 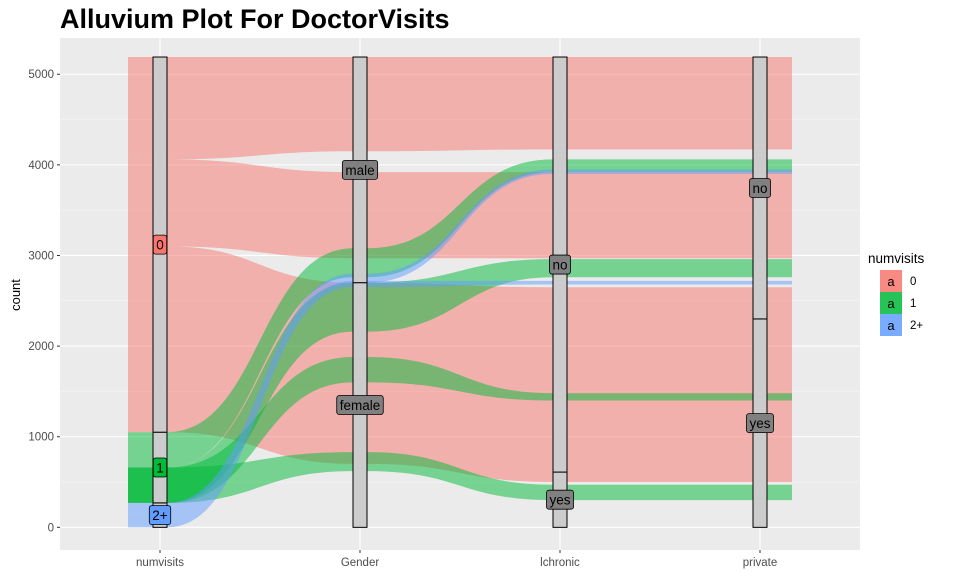 I want to click on y-tick-label: 0, so click(x=51, y=528).